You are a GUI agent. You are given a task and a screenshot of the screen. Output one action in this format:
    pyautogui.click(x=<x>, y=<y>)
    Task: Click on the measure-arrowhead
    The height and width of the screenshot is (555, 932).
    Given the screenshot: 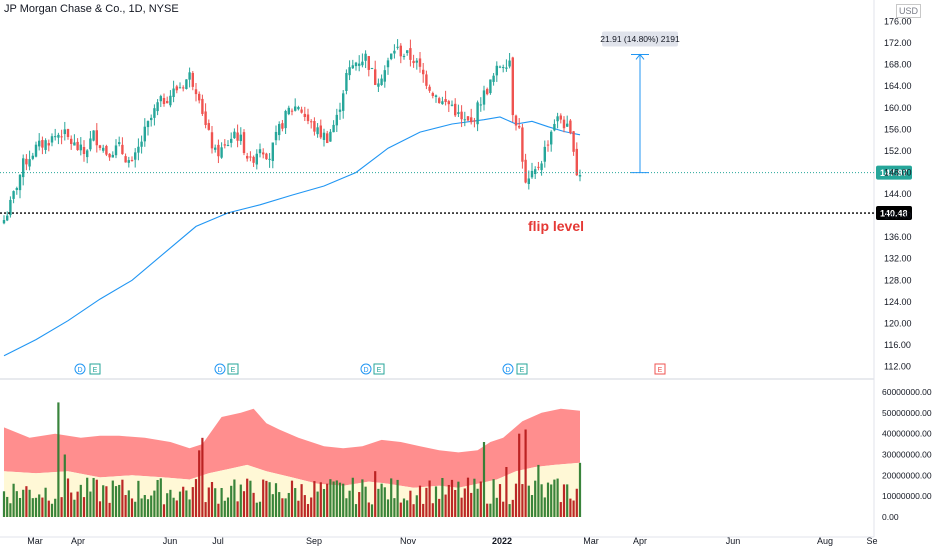 What is the action you would take?
    pyautogui.click(x=640, y=56)
    